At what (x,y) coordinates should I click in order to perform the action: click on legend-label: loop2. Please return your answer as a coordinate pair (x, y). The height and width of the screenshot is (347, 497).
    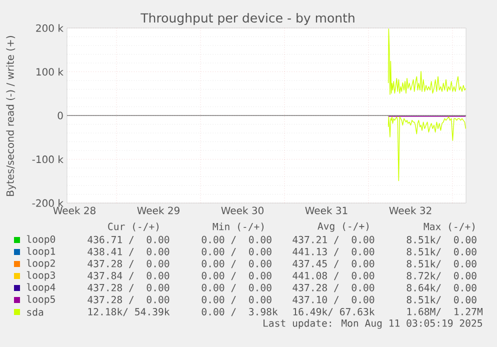
    Looking at the image, I should click on (40, 264).